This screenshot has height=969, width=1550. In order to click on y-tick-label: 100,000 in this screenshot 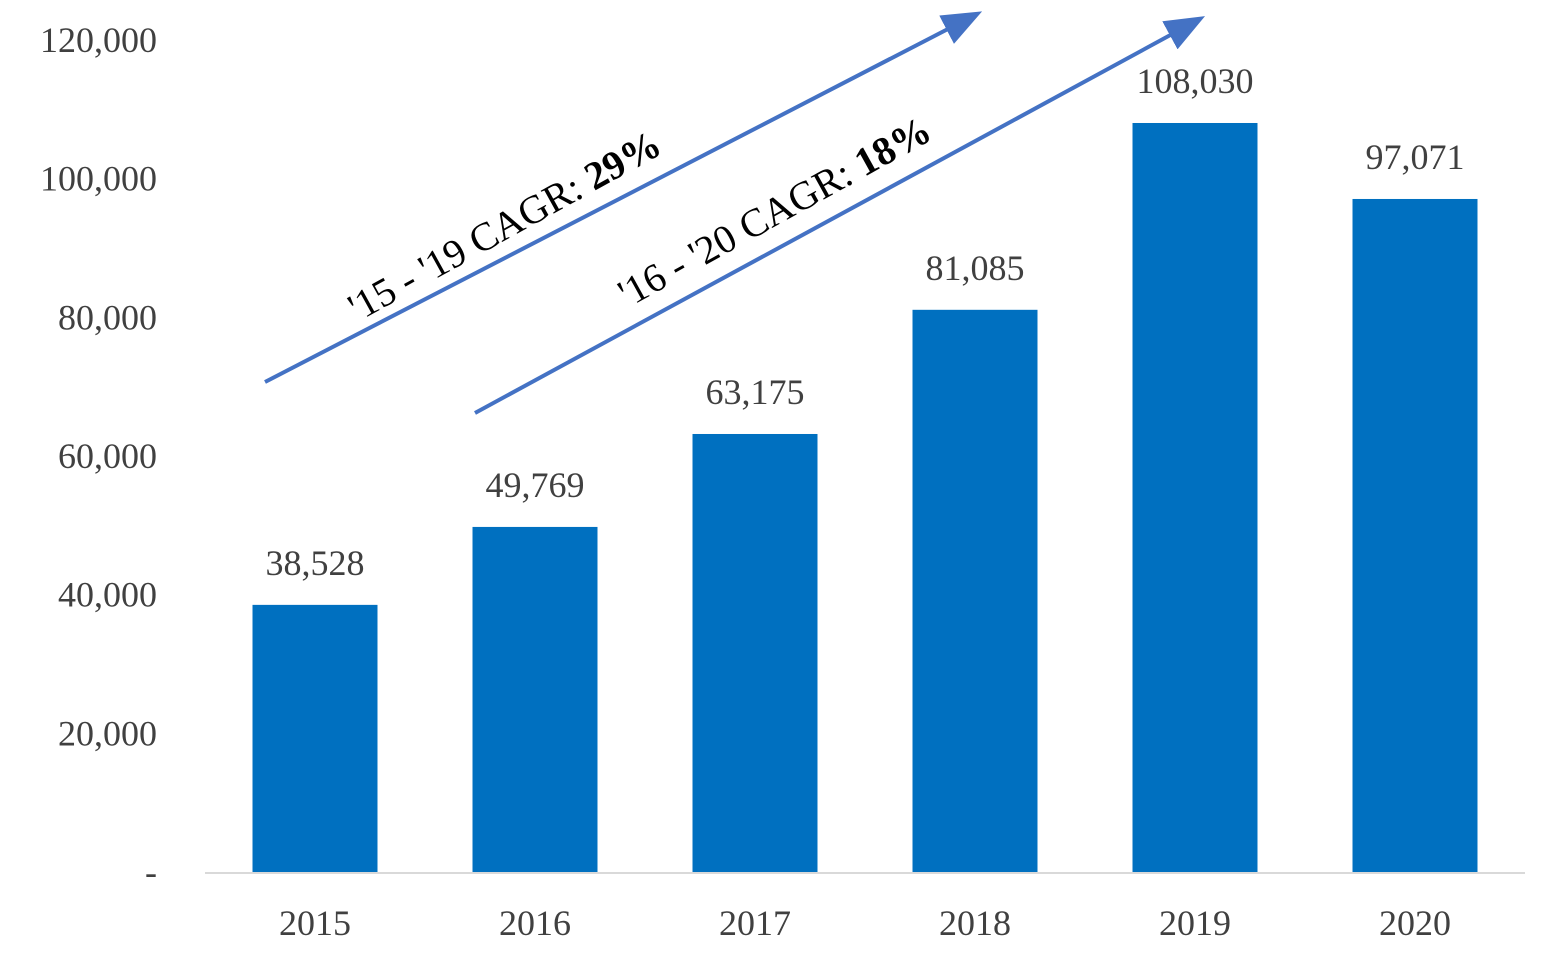, I will do `click(98, 179)`.